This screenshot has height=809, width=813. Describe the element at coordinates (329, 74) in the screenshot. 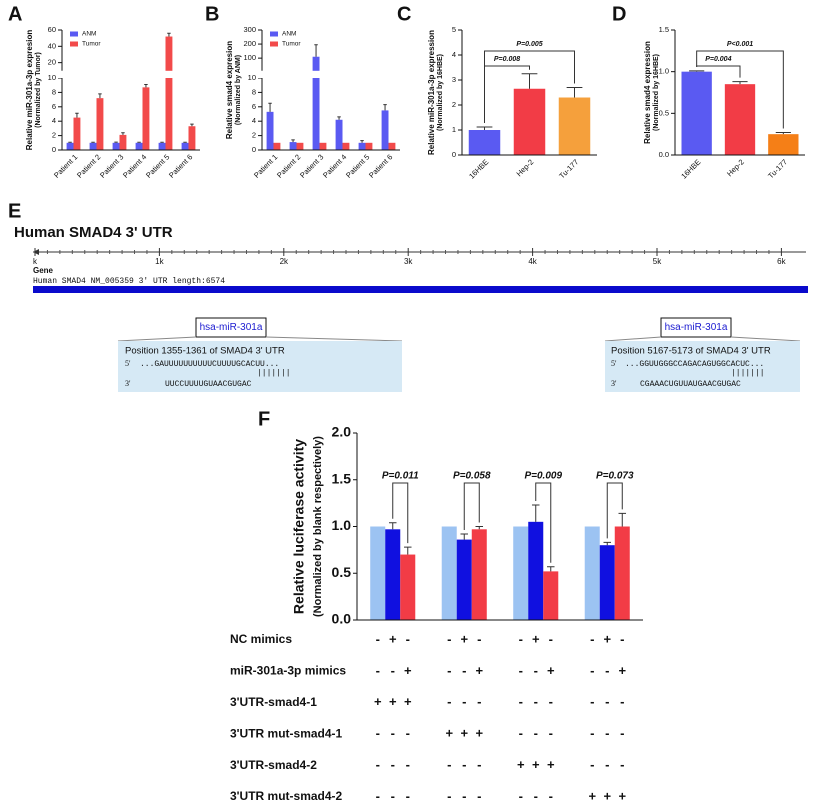

I see `axis-break` at that location.